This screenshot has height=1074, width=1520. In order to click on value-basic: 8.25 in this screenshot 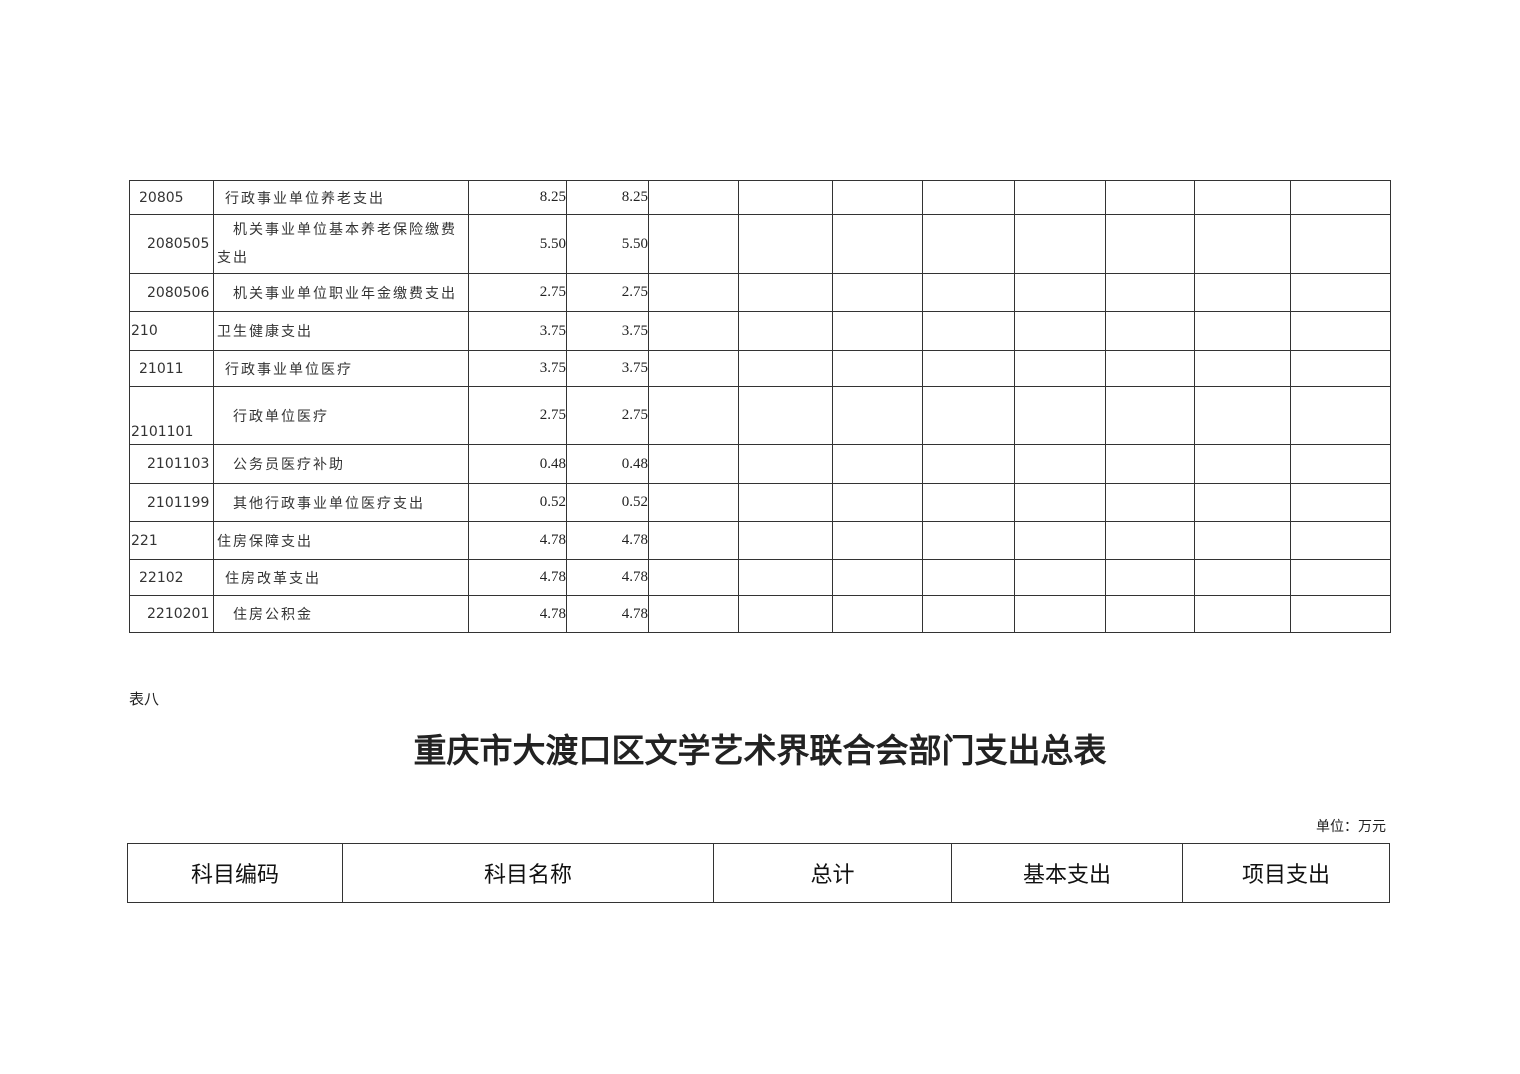, I will do `click(607, 197)`.